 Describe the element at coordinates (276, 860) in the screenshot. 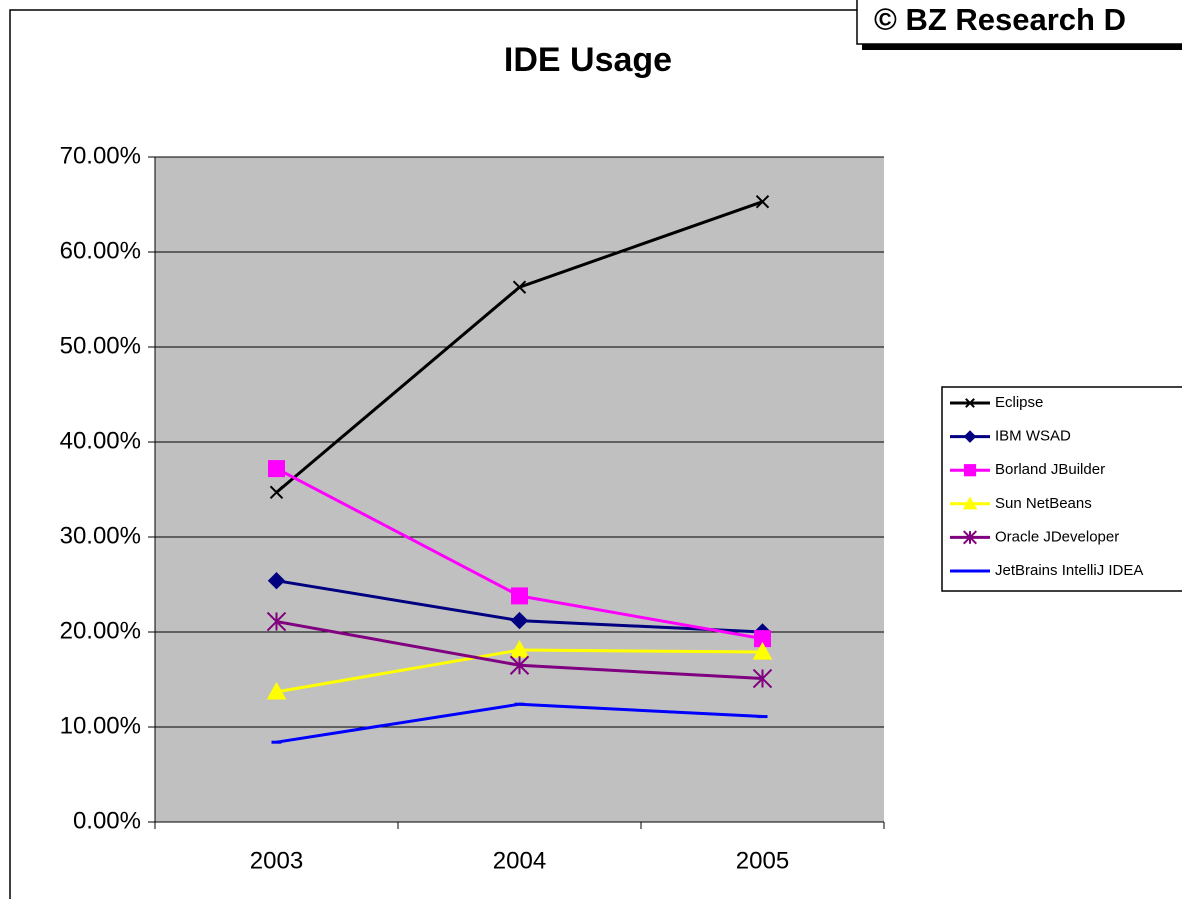

I see `x-tick-label: 2003` at that location.